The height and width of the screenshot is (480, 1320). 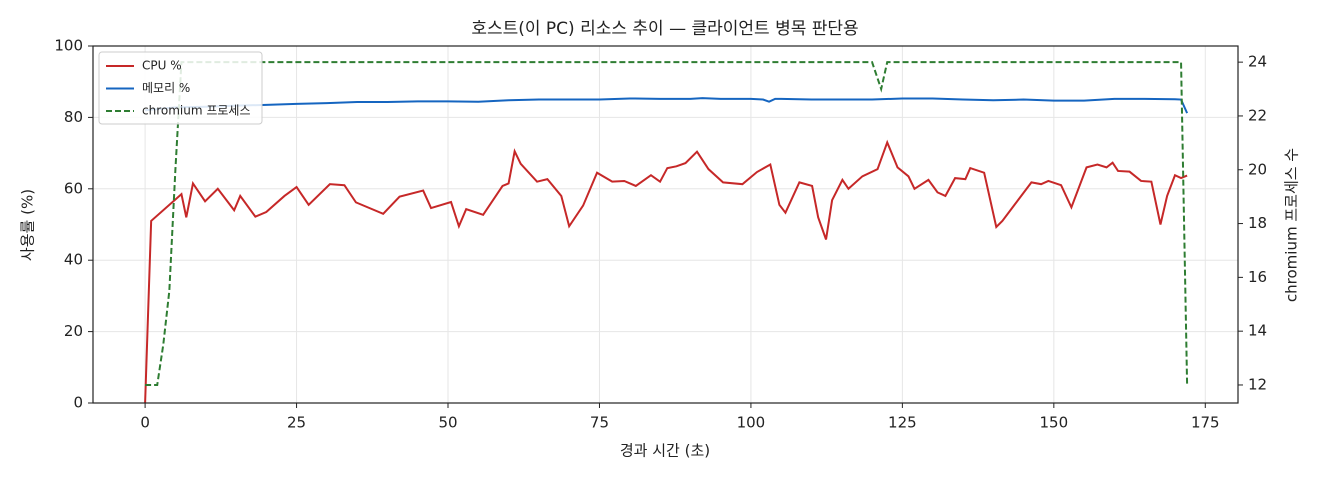 What do you see at coordinates (196, 111) in the screenshot?
I see `legend-label: chromium 프로세스` at bounding box center [196, 111].